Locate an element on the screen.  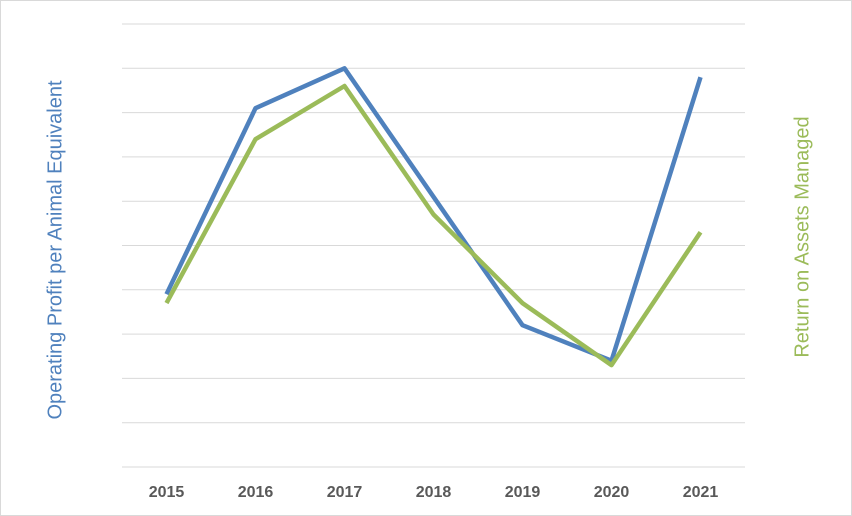
x-tick-label-2016: 2016 is located at coordinates (256, 492).